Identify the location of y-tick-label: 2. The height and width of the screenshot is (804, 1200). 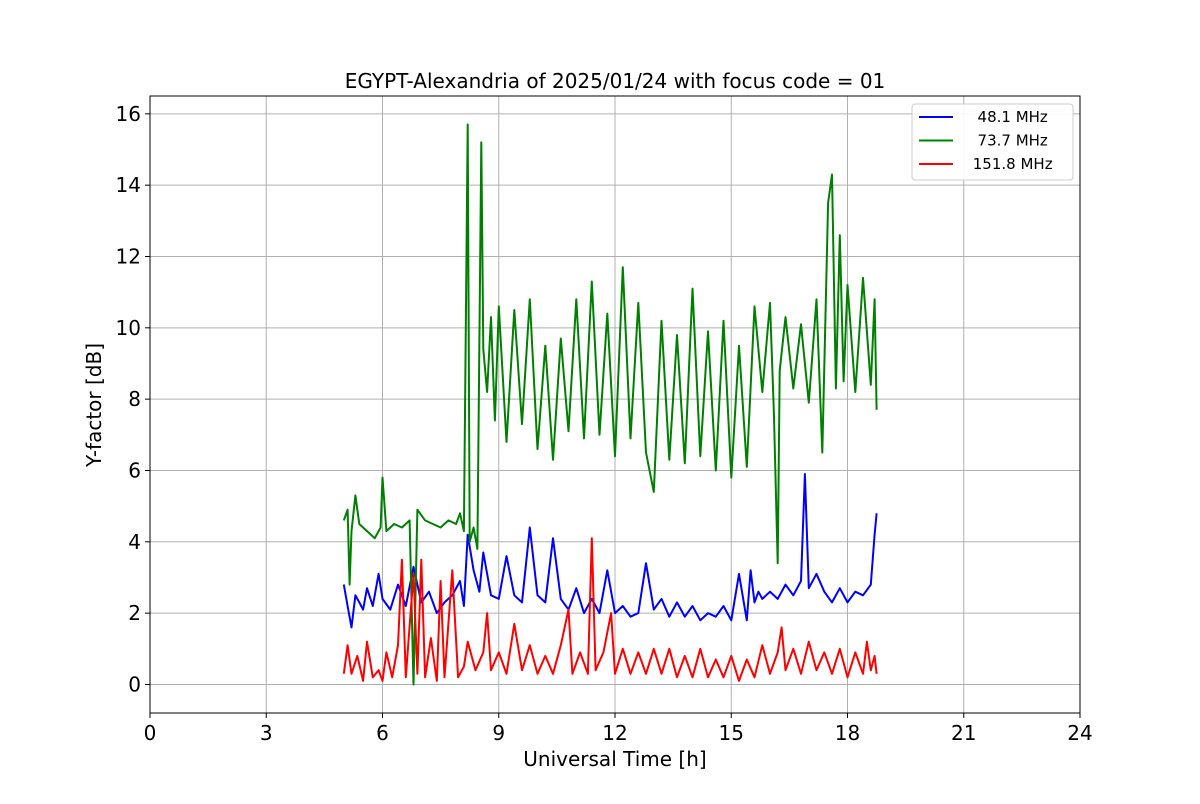
(134, 613).